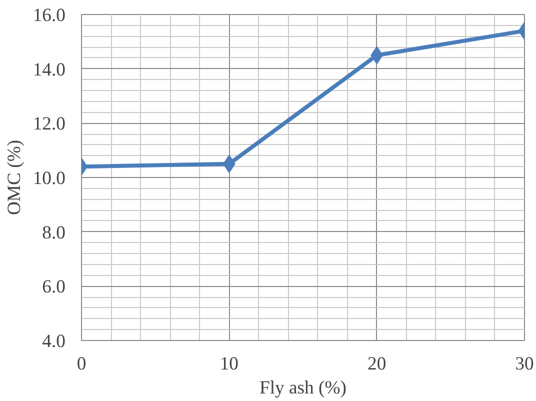  Describe the element at coordinates (377, 364) in the screenshot. I see `x-tick-label: 20` at that location.